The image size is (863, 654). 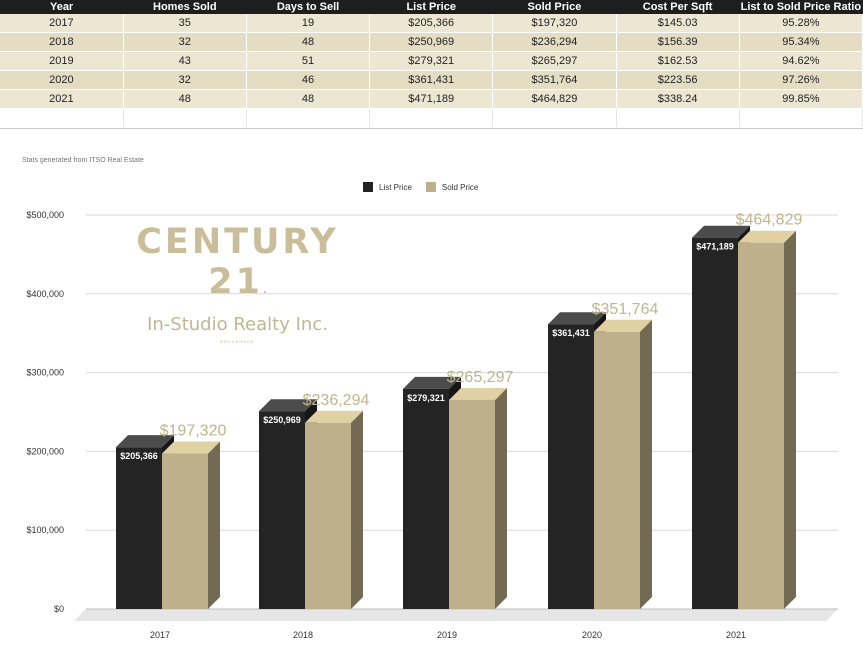 I want to click on logo-subtitle: In-Studio Realty Inc., so click(x=237, y=324).